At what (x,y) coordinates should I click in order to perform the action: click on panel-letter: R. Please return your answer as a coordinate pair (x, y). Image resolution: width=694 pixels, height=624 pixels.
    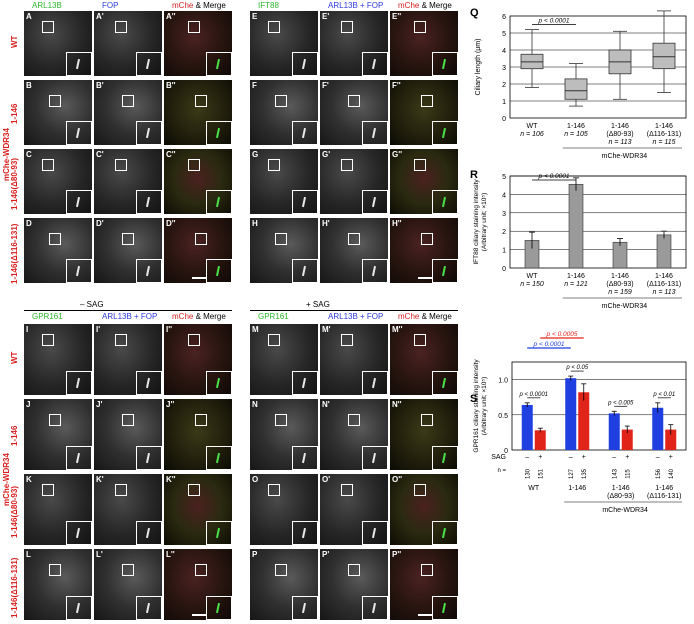
    Looking at the image, I should click on (474, 175).